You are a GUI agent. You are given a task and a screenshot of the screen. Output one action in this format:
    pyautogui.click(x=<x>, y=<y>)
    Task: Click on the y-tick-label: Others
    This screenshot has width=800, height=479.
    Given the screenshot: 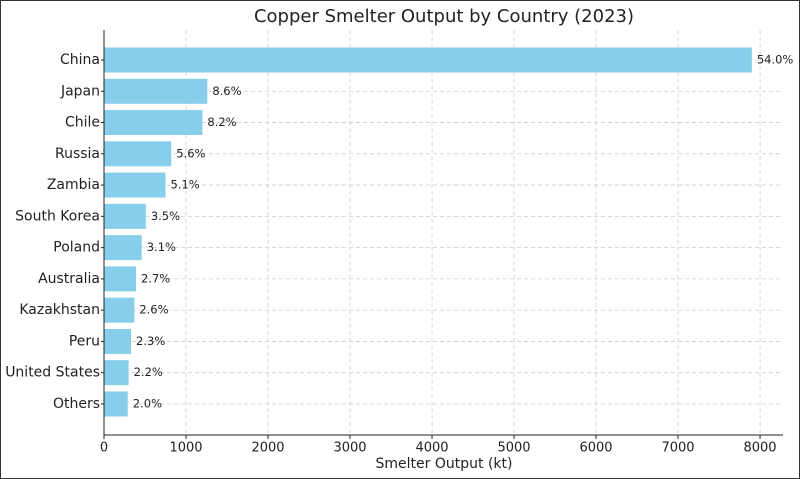 What is the action you would take?
    pyautogui.click(x=76, y=404)
    